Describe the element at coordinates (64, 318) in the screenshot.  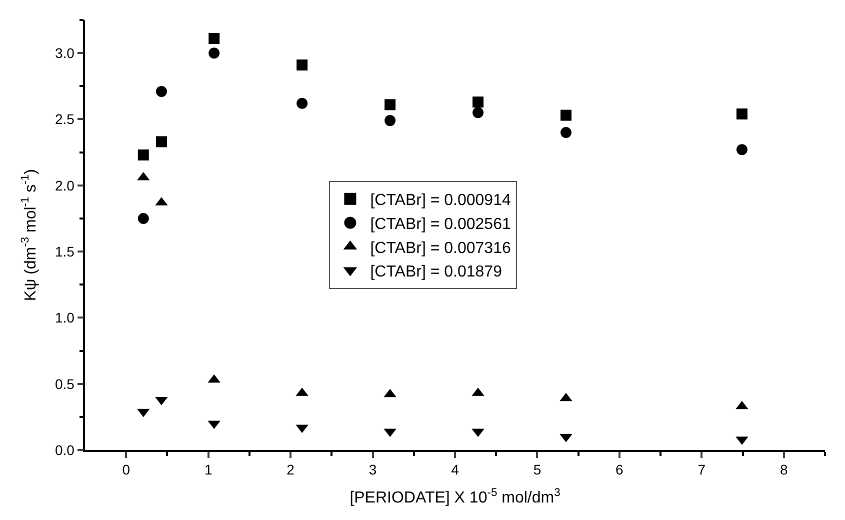
I see `y-tick-label: 1.0` at that location.